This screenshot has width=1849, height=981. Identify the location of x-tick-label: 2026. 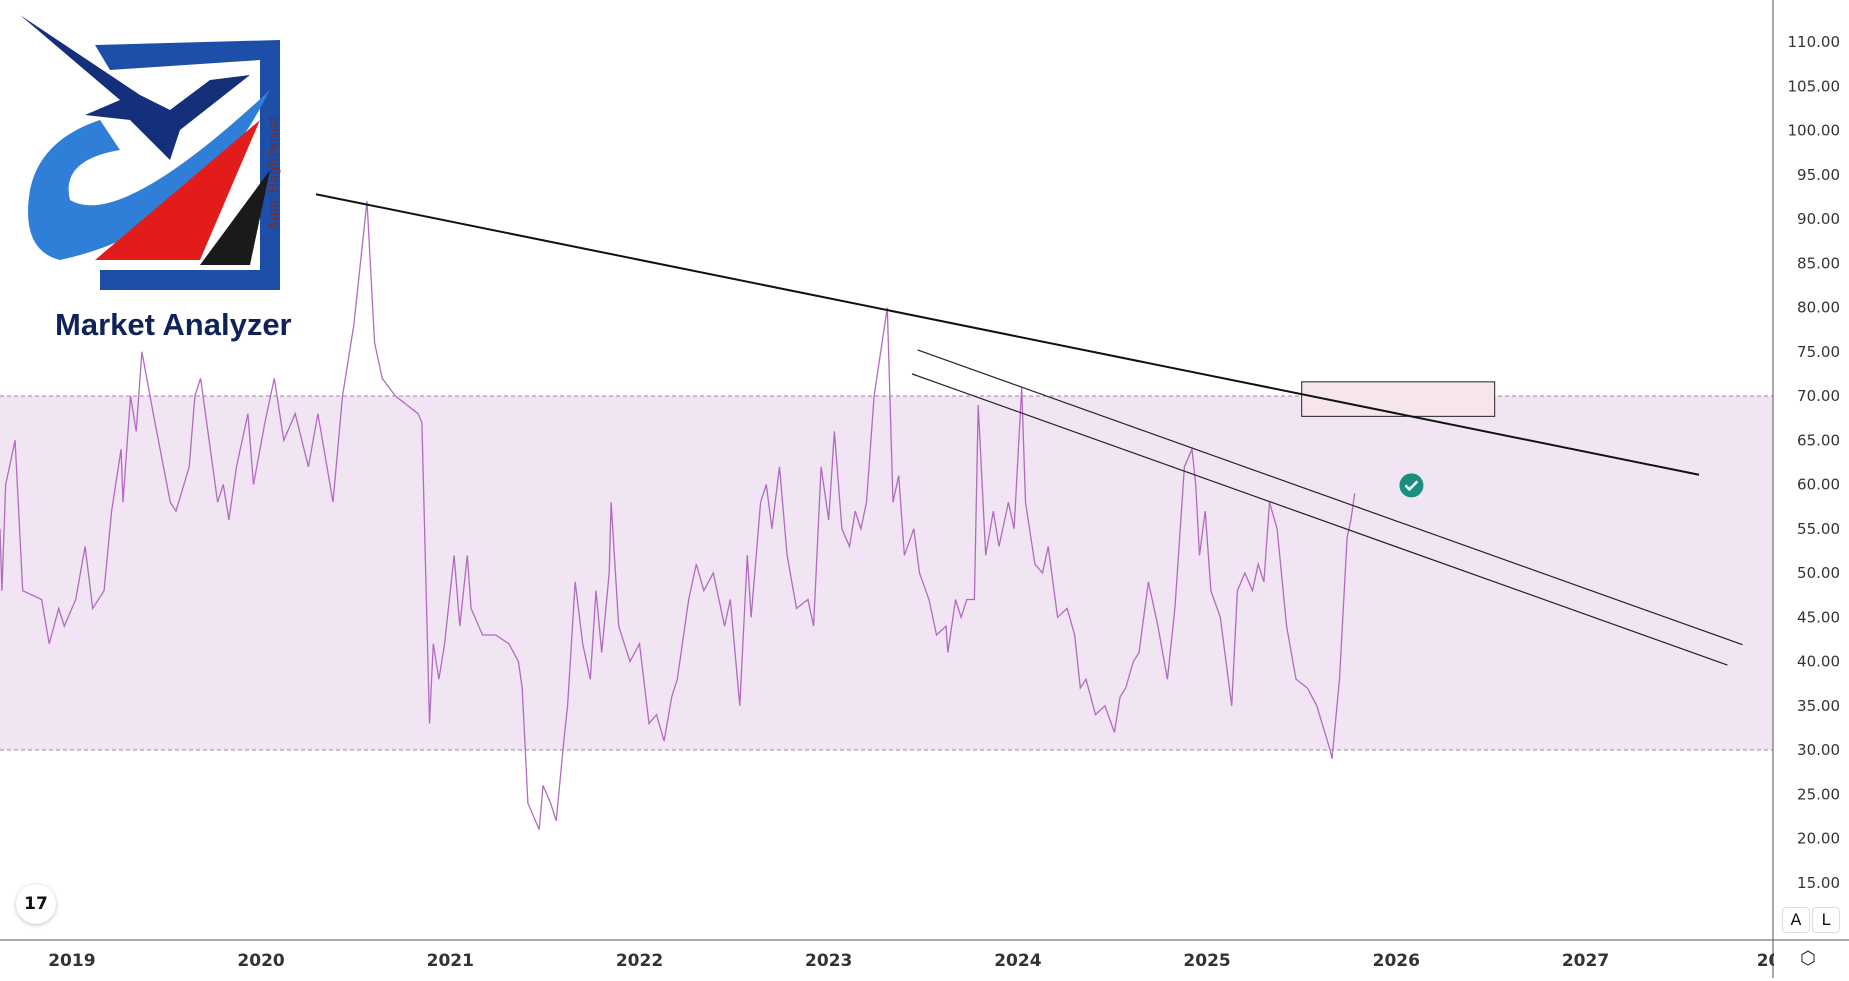
(1396, 961).